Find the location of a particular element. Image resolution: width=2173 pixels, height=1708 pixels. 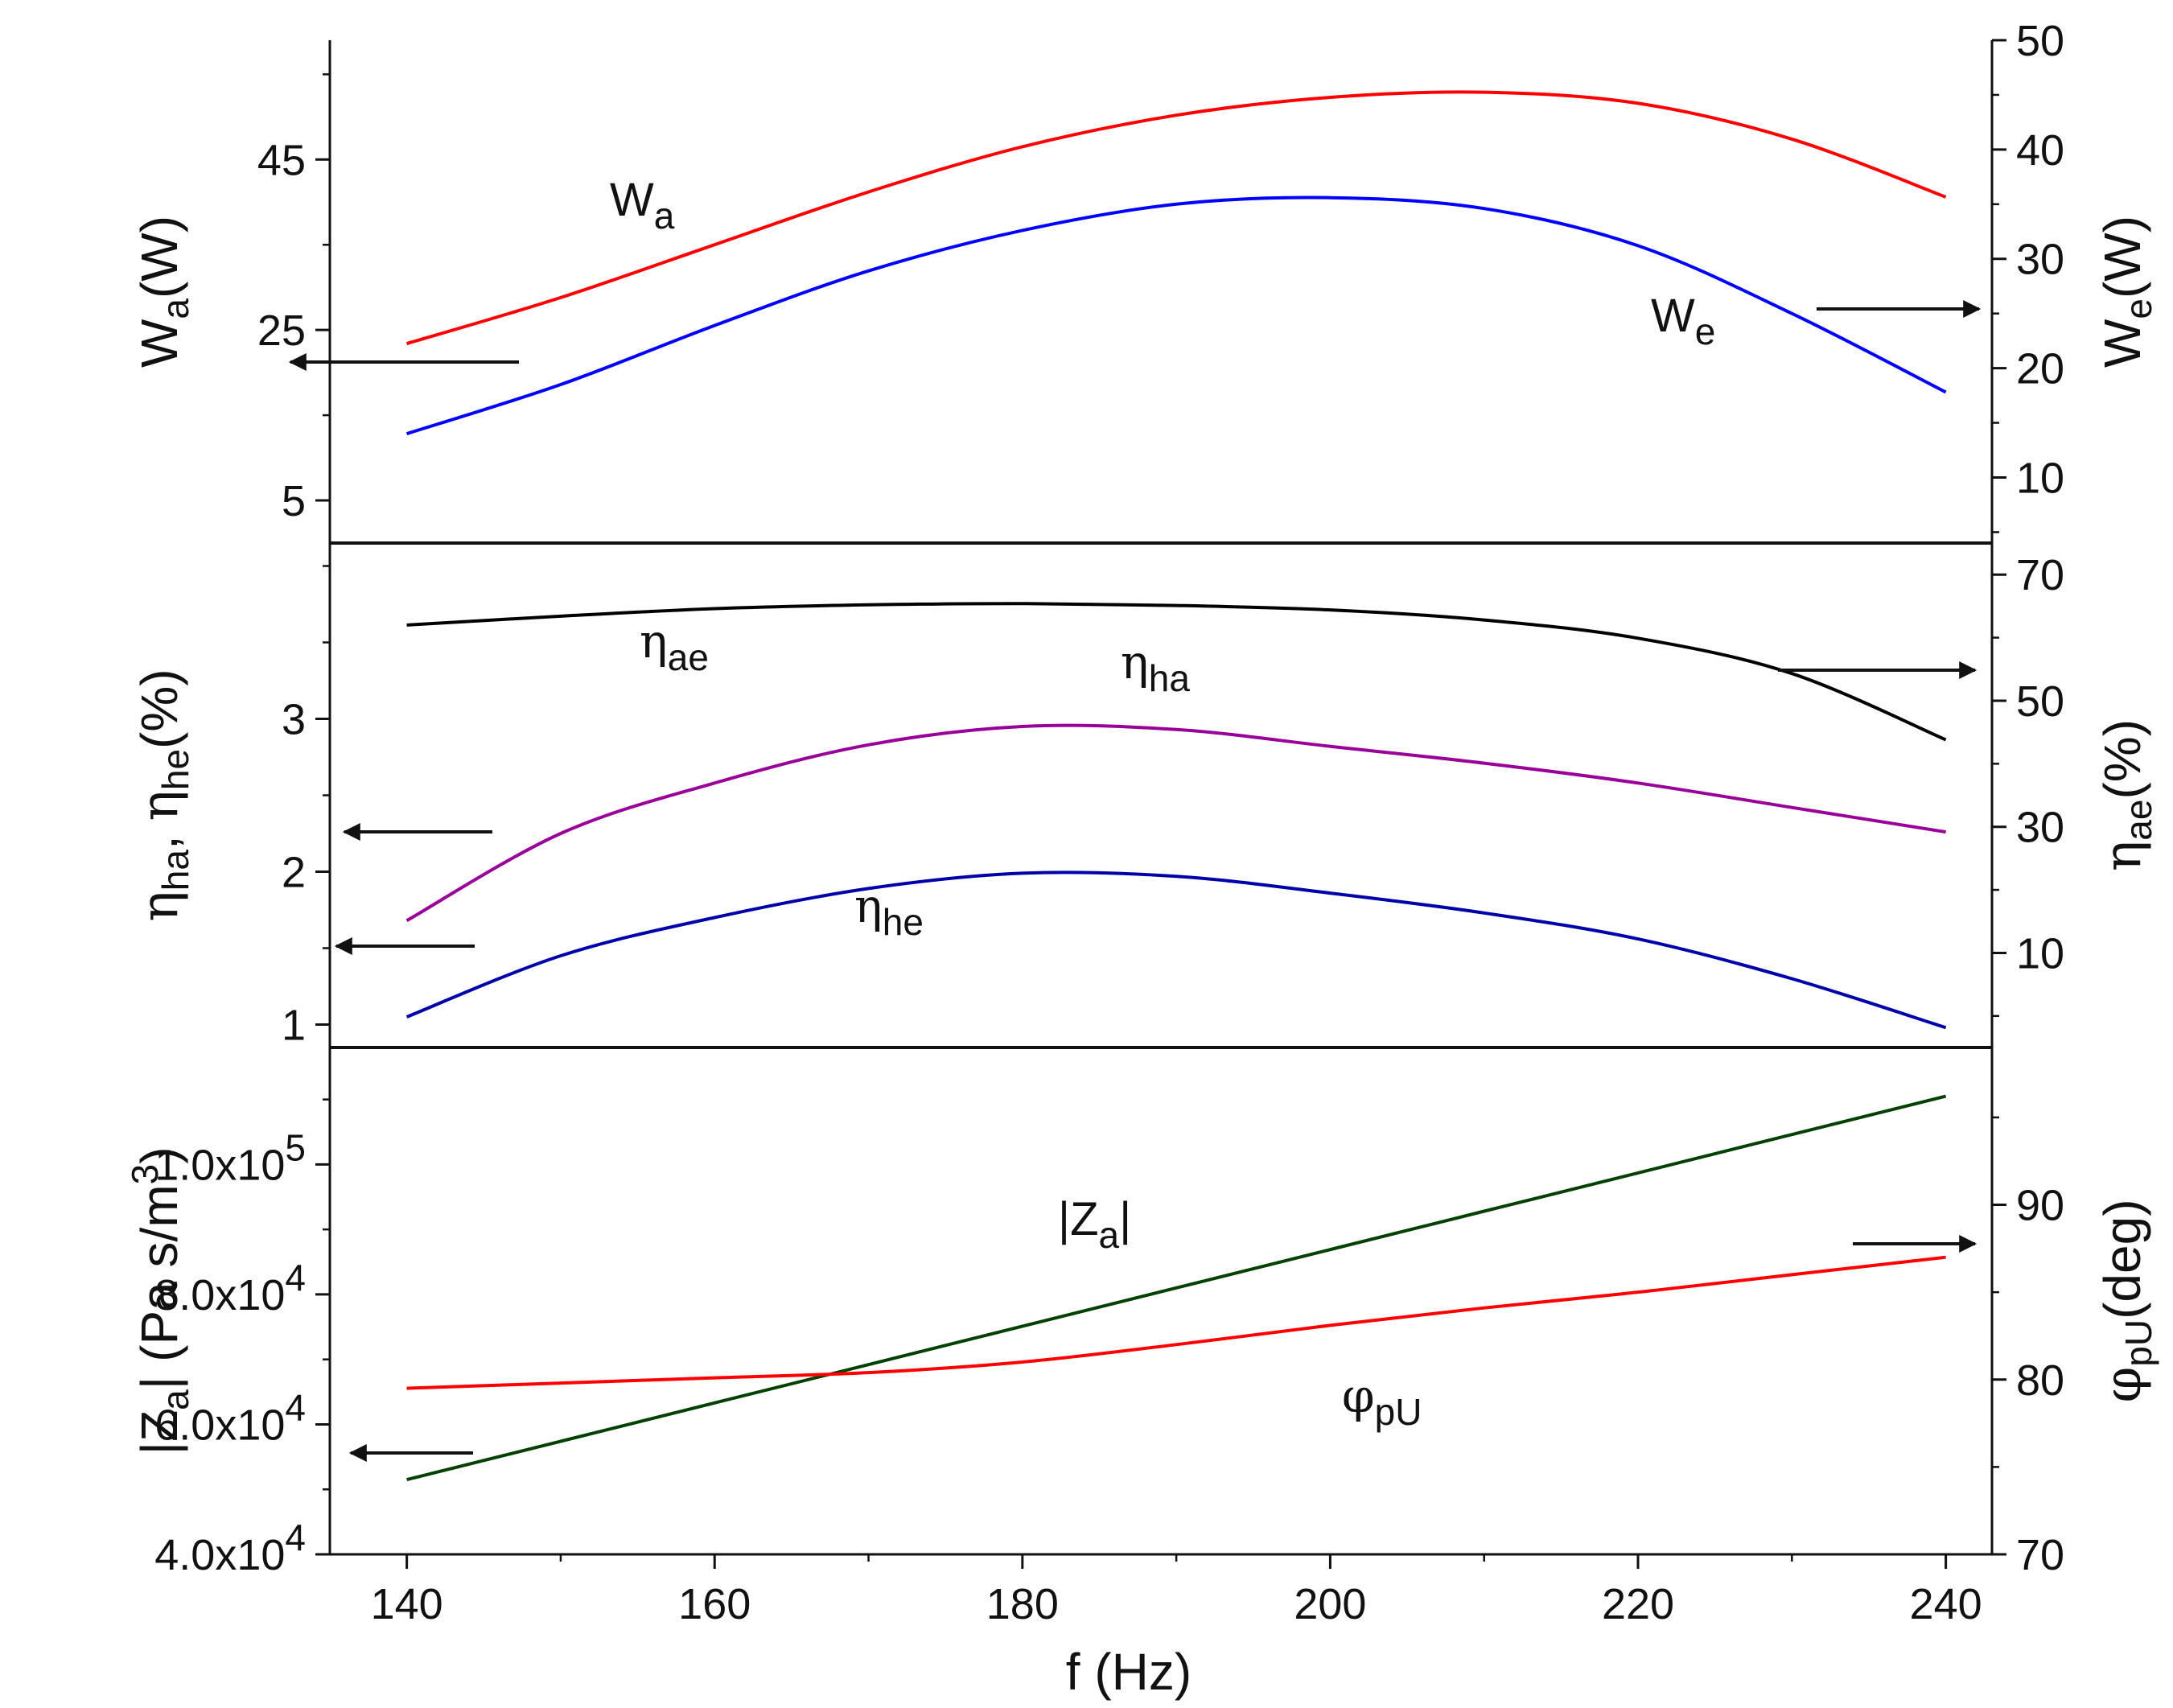

left-tick-label: 8.0x10⁴ is located at coordinates (230, 1288).